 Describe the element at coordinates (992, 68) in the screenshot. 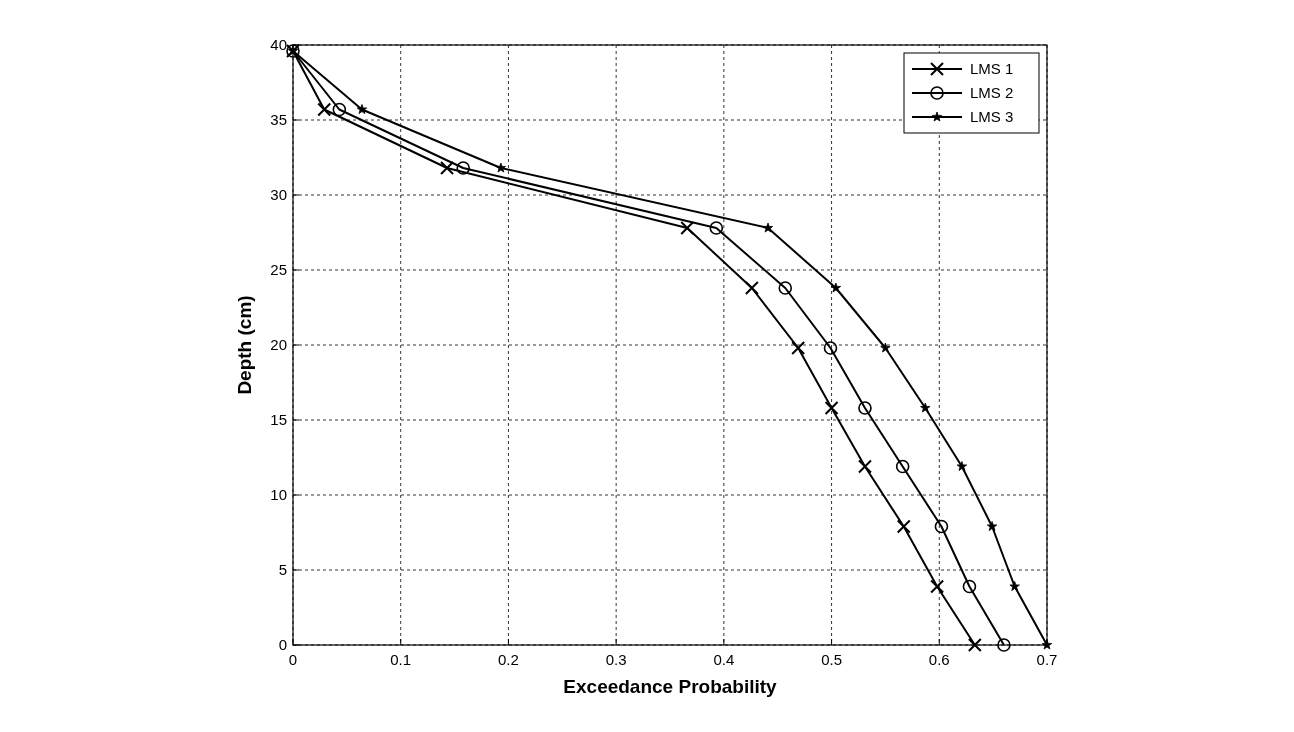

I see `legend-label: LMS 1` at that location.